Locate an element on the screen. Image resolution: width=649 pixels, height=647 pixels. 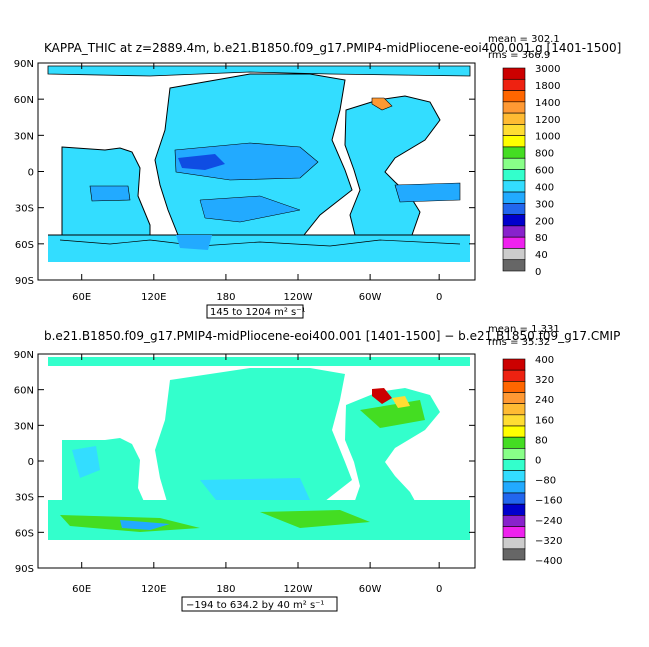
panel-top-range-label: 145 to 1204 m² s⁻¹ is located at coordinates (258, 312).